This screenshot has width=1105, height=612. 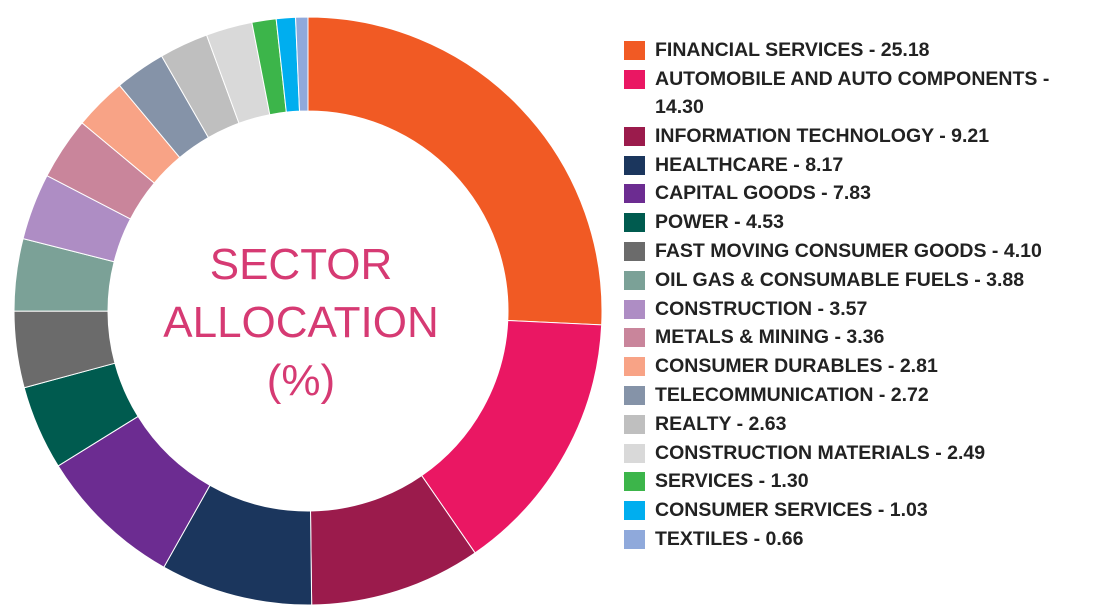 I want to click on legend-label: CONSTRUCTION - 3.57, so click(x=761, y=308).